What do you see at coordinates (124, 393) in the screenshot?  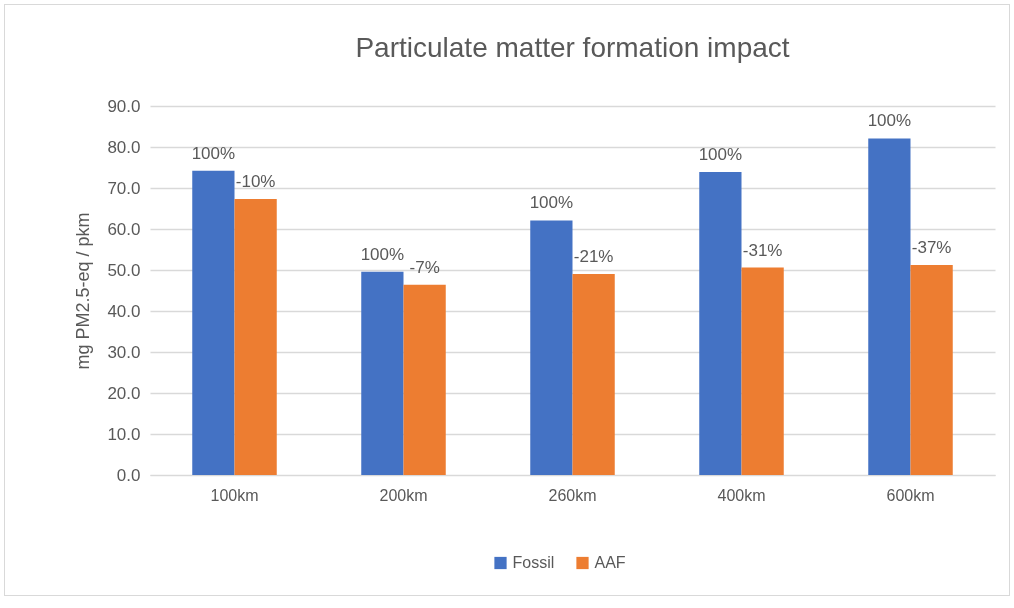 I see `y-tick-label: 20.0` at bounding box center [124, 393].